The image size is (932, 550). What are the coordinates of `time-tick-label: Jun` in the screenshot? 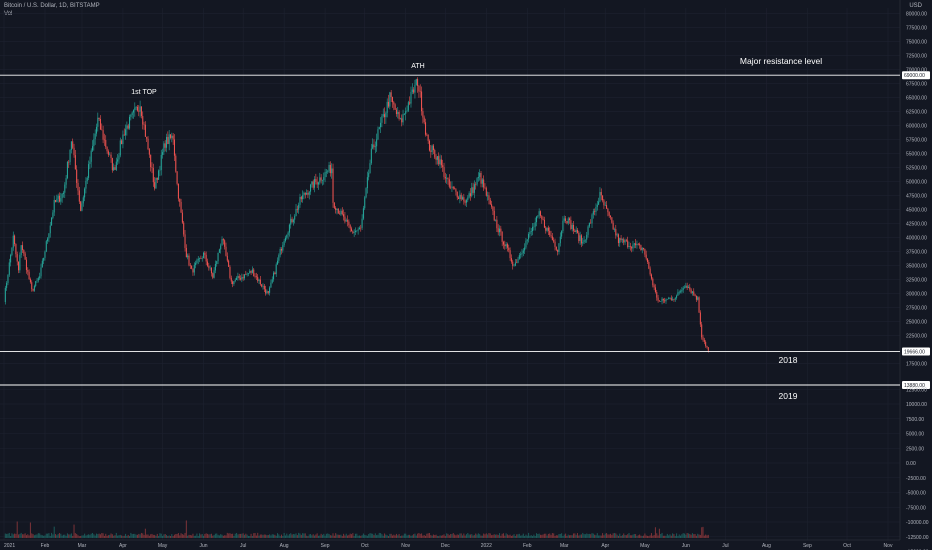 It's located at (203, 546).